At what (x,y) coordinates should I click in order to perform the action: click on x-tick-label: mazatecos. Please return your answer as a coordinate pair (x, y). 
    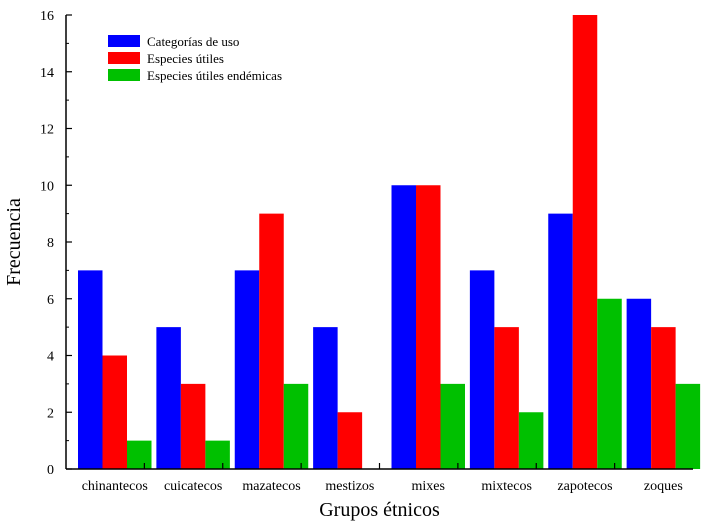
    Looking at the image, I should click on (271, 486).